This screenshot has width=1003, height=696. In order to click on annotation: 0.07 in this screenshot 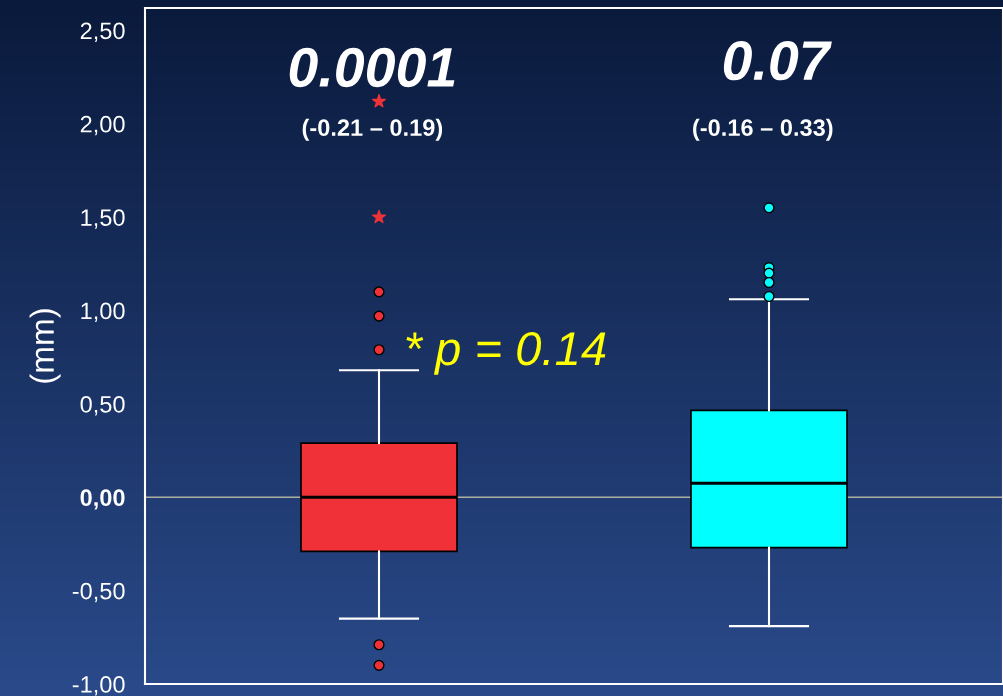, I will do `click(777, 61)`.